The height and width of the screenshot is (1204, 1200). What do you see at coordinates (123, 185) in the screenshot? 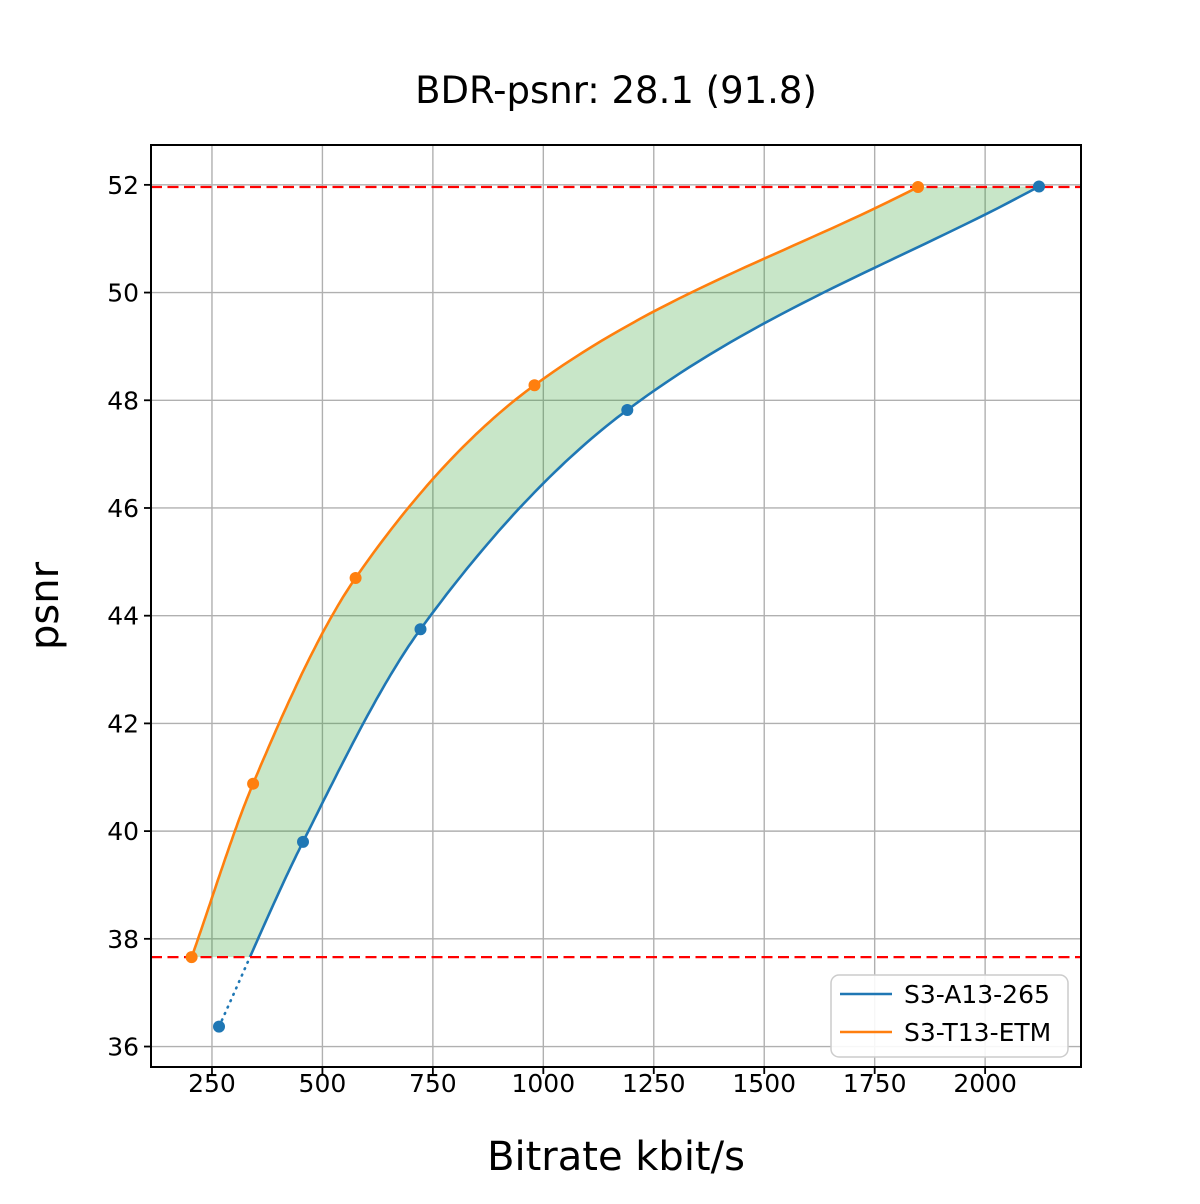
I see `y-tick-label-52: 52` at bounding box center [123, 185].